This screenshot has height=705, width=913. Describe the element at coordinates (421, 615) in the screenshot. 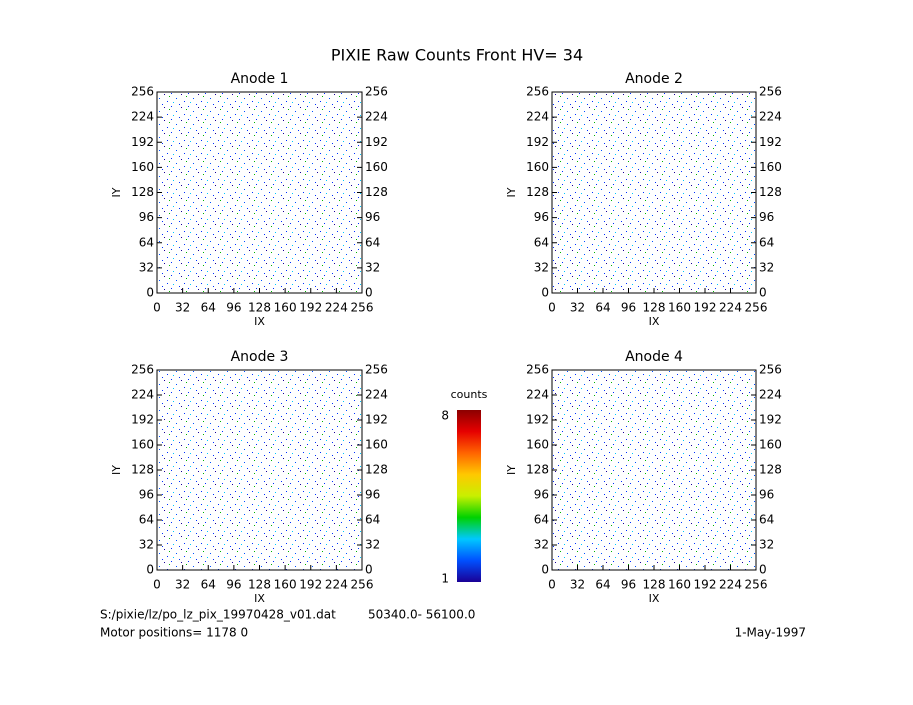

I see `time-range: 50340.0- 56100.0` at that location.